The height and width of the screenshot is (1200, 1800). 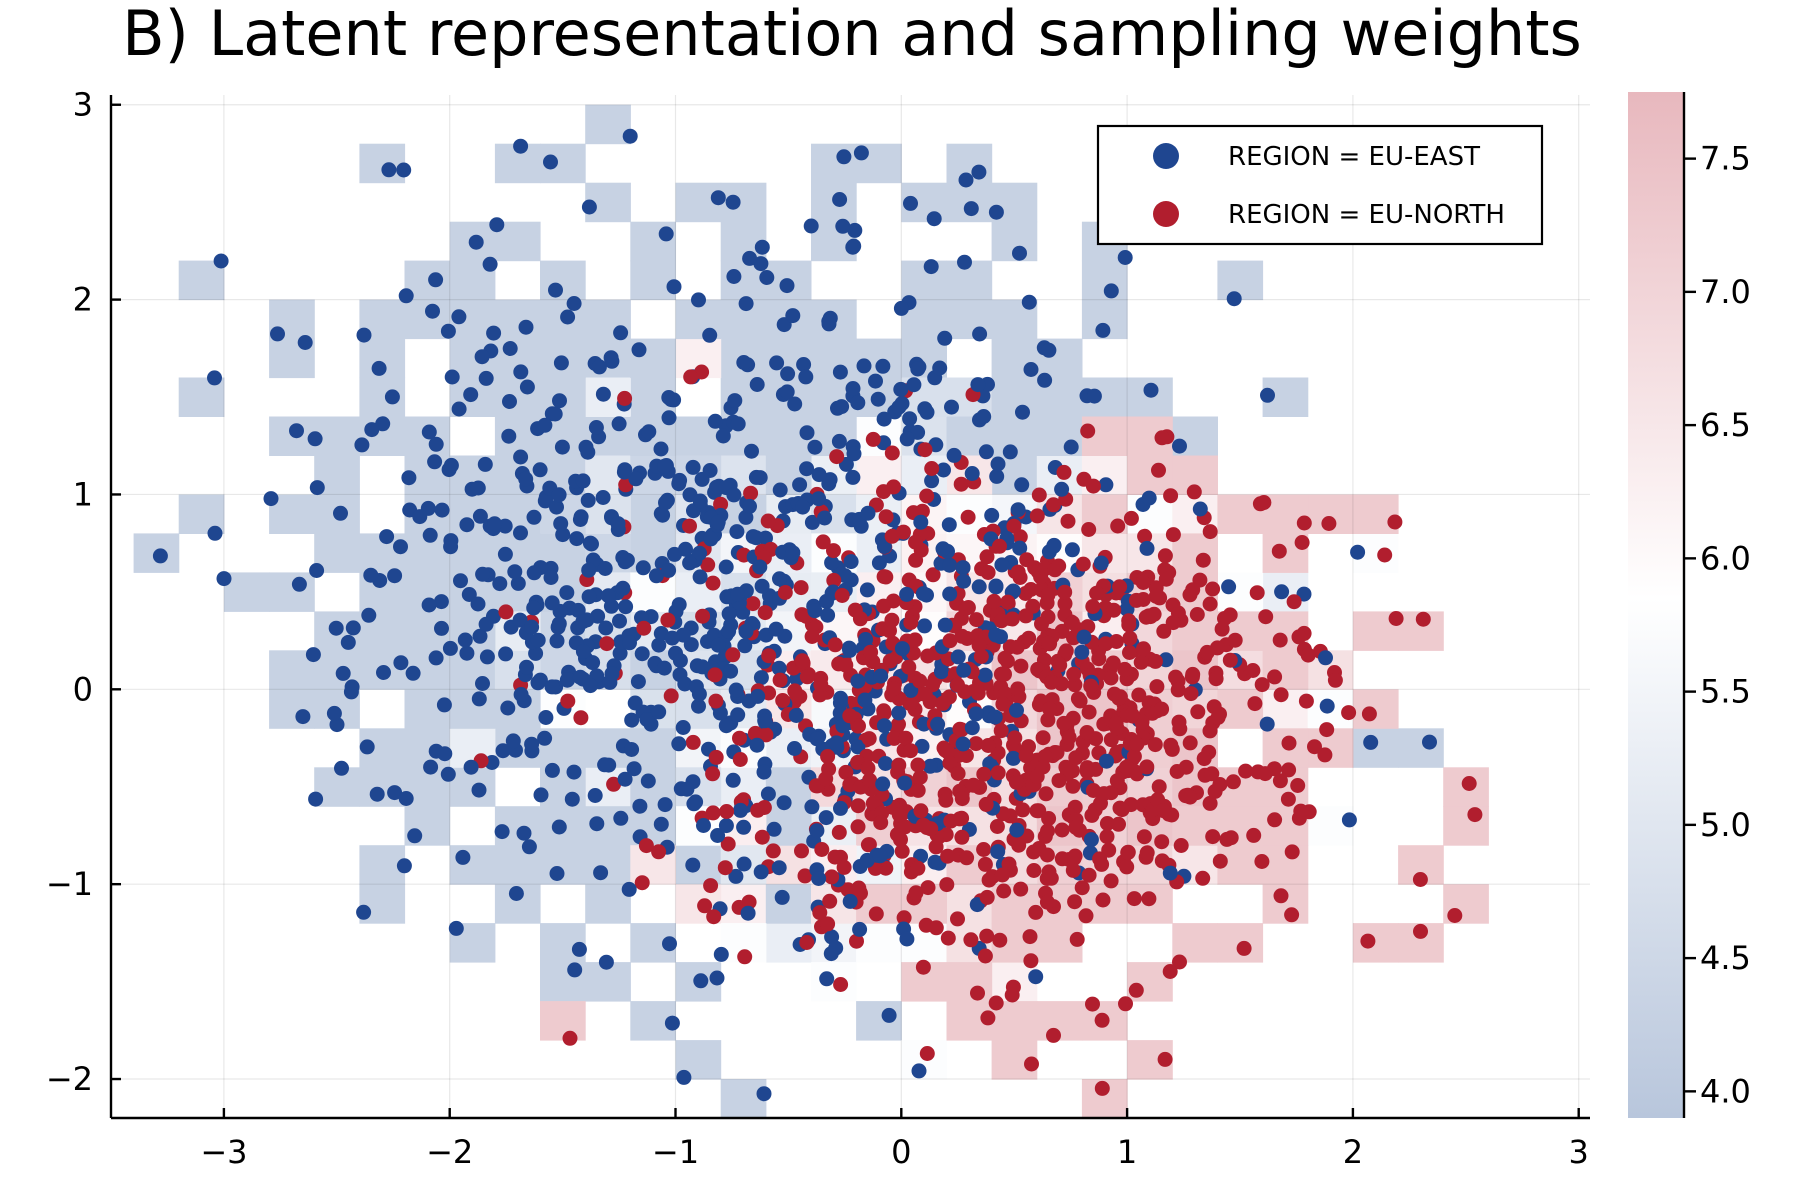 What do you see at coordinates (69, 884) in the screenshot?
I see `y-tick-label: −1` at bounding box center [69, 884].